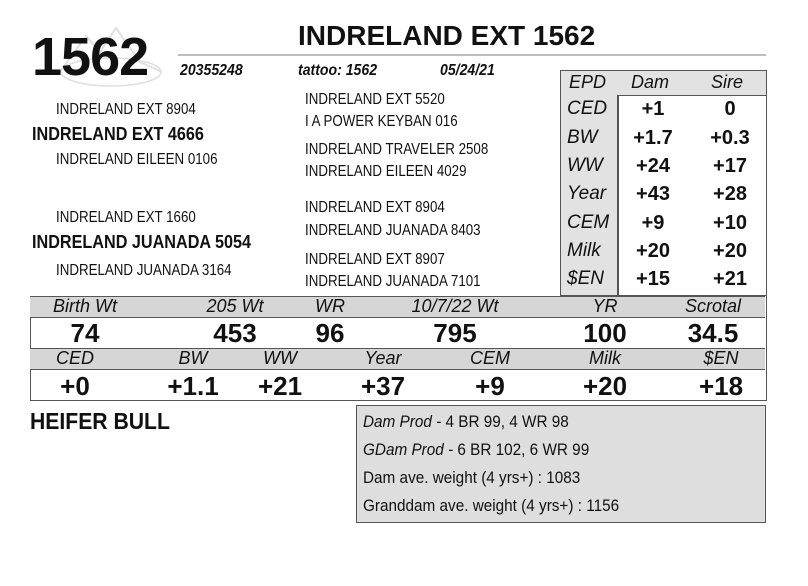 This screenshot has width=808, height=586. Describe the element at coordinates (727, 82) in the screenshot. I see `epd-header-sire: Sire` at that location.